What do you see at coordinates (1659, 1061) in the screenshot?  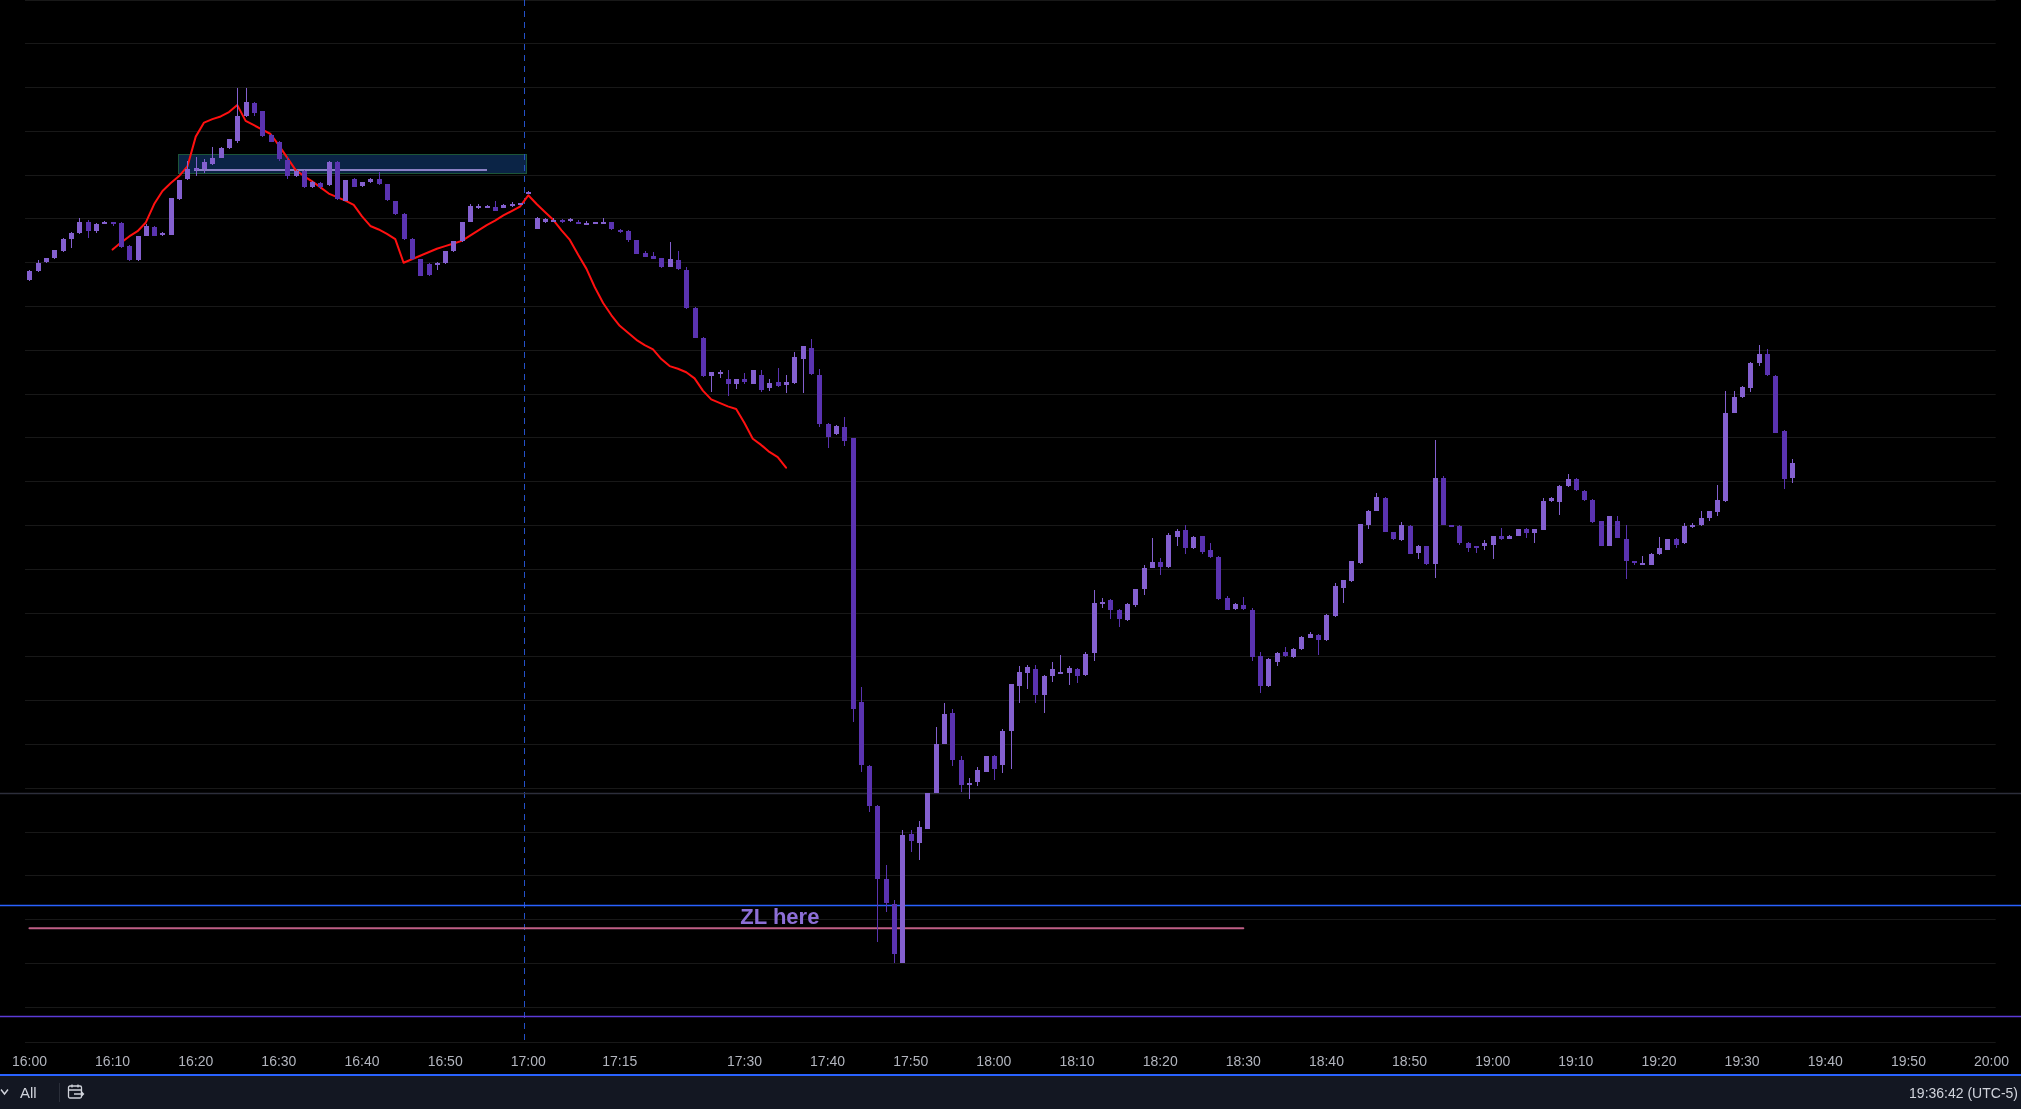 I see `x-tick-label: 19:20` at bounding box center [1659, 1061].